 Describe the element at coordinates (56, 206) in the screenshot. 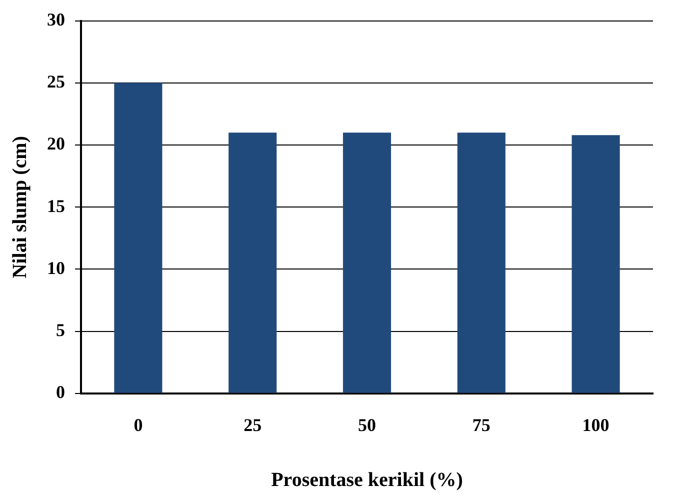

I see `y-tick-label: 15` at that location.